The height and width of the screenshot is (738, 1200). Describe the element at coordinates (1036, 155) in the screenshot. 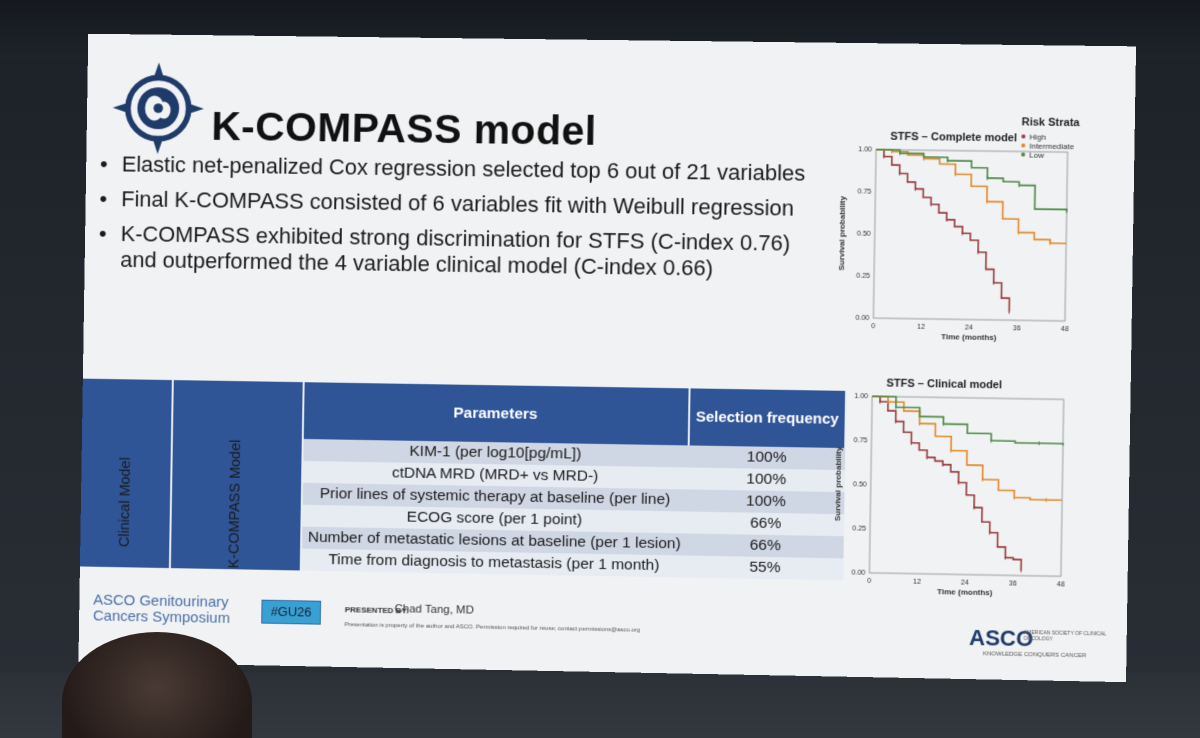

I see `legend-item: Low` at that location.